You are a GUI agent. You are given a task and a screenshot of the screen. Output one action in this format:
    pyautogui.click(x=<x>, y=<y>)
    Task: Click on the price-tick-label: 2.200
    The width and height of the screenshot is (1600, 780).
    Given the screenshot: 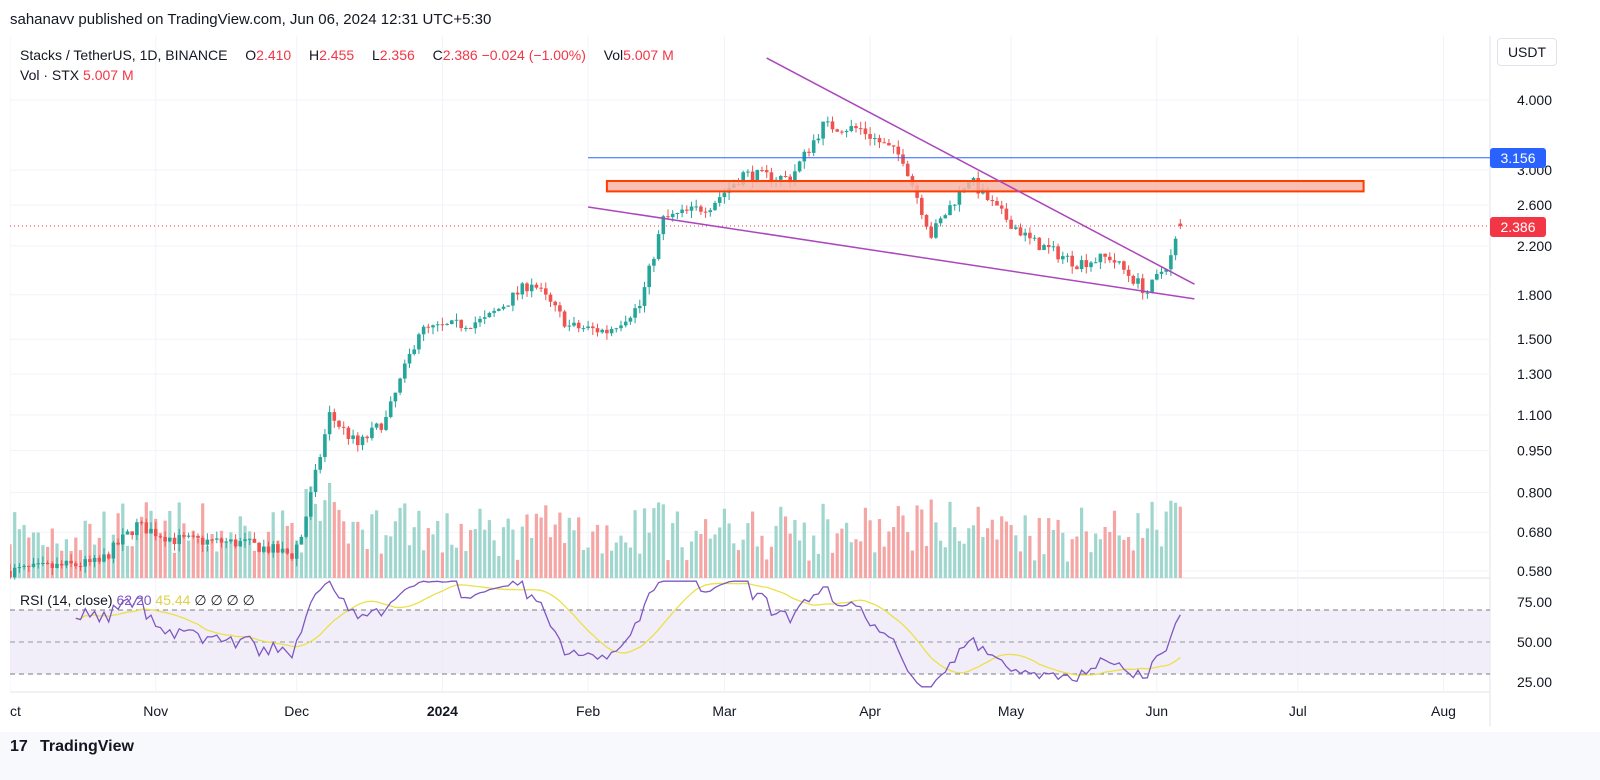 What is the action you would take?
    pyautogui.click(x=1534, y=246)
    